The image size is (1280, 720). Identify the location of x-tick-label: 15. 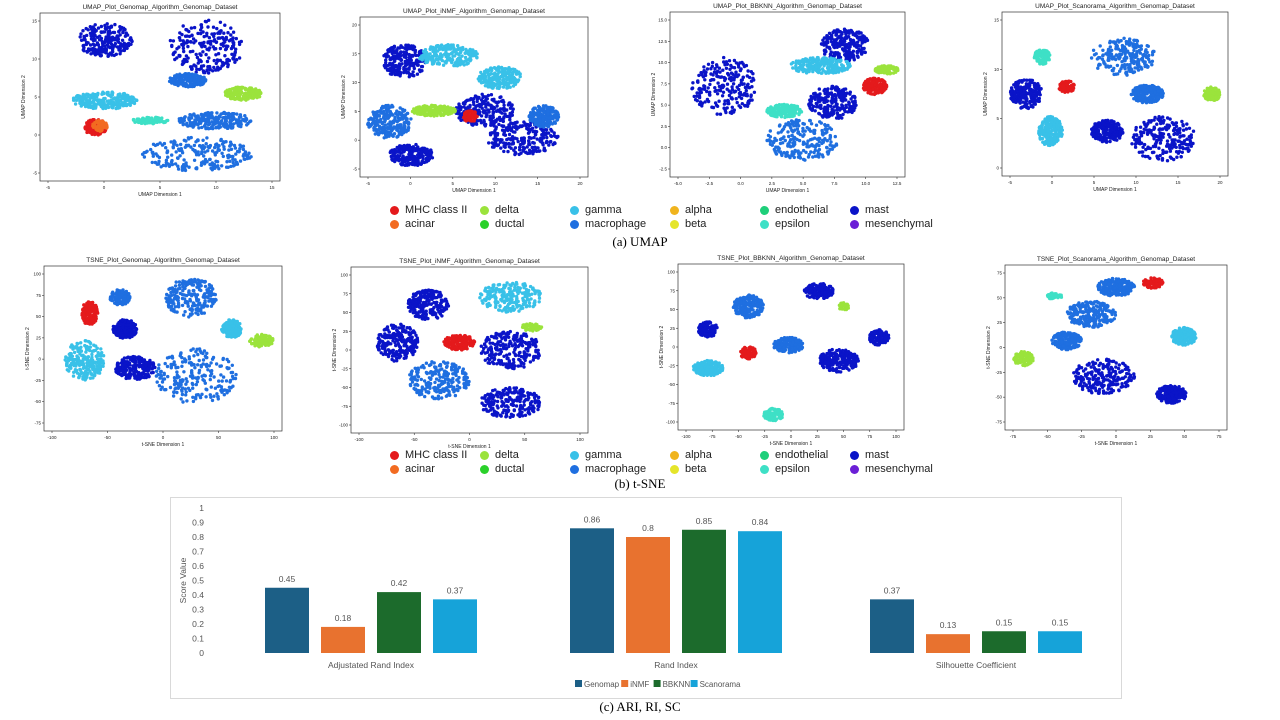
(538, 183).